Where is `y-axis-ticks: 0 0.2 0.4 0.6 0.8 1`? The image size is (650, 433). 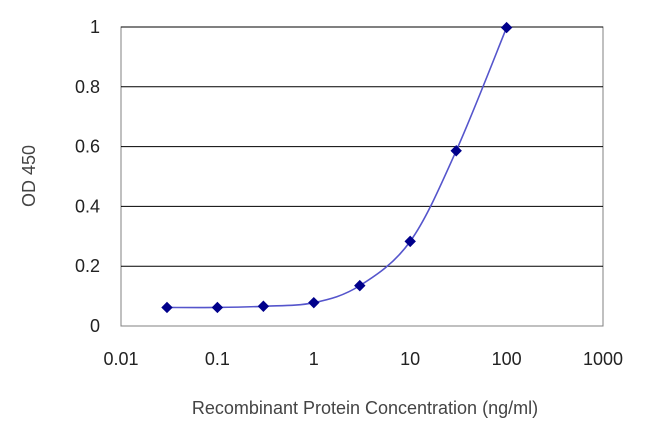 y-axis-ticks: 0 0.2 0.4 0.6 0.8 1 is located at coordinates (87, 176).